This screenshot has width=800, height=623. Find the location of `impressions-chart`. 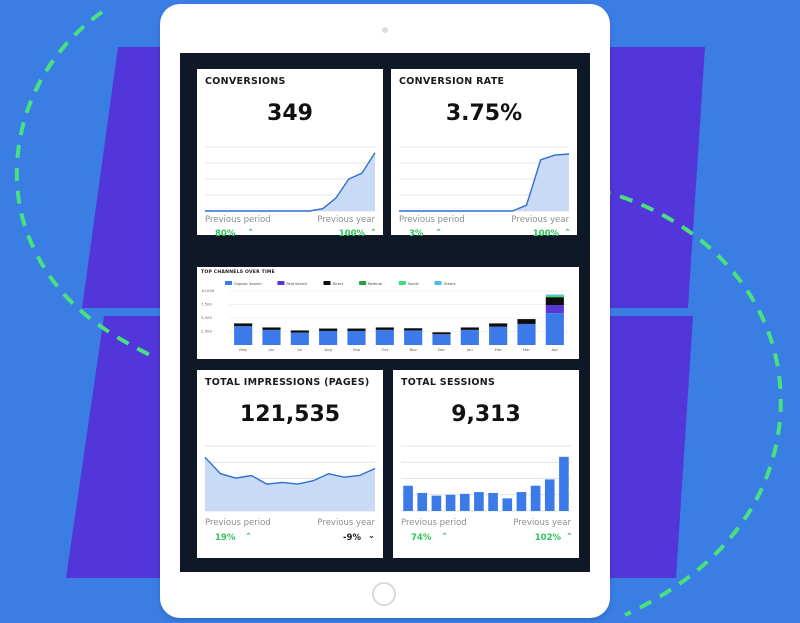

impressions-chart is located at coordinates (290, 478).